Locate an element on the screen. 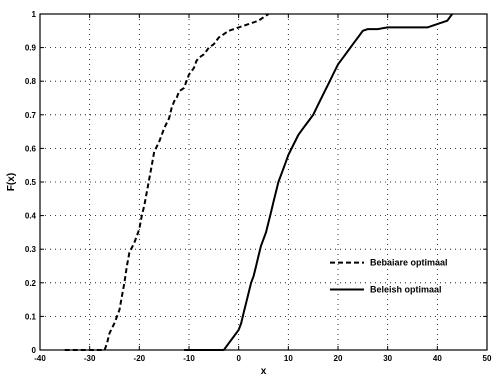  y-tick-label: 0.7 is located at coordinates (31, 115).